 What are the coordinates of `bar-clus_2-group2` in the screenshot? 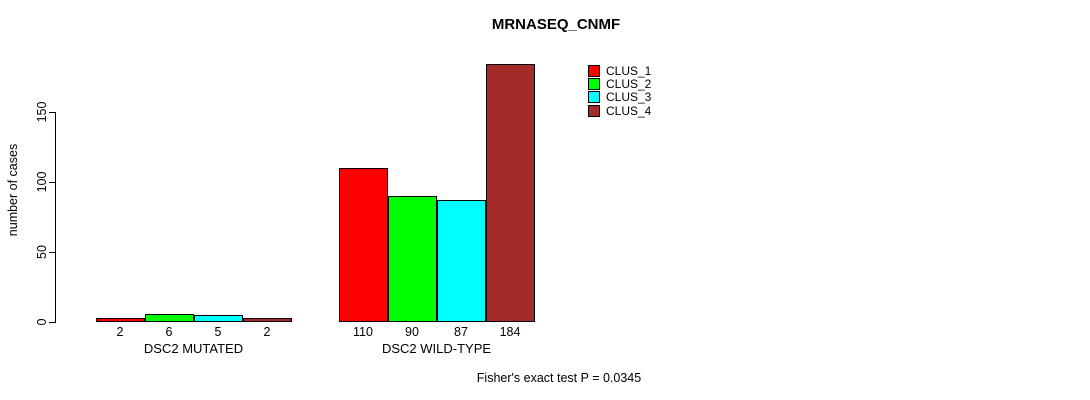 It's located at (412, 259).